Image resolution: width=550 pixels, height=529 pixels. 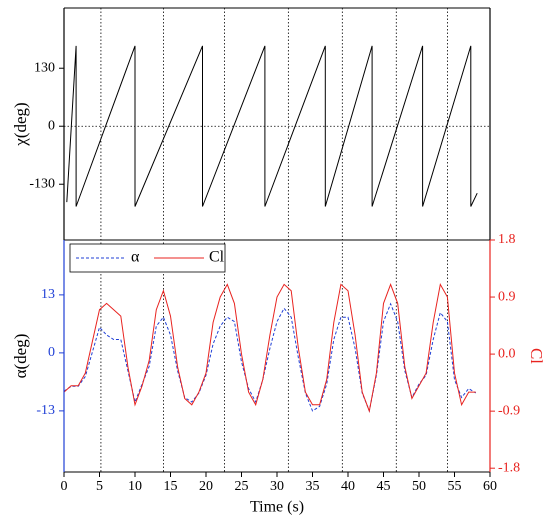 I want to click on x-axis-label: Time (s), so click(x=277, y=507).